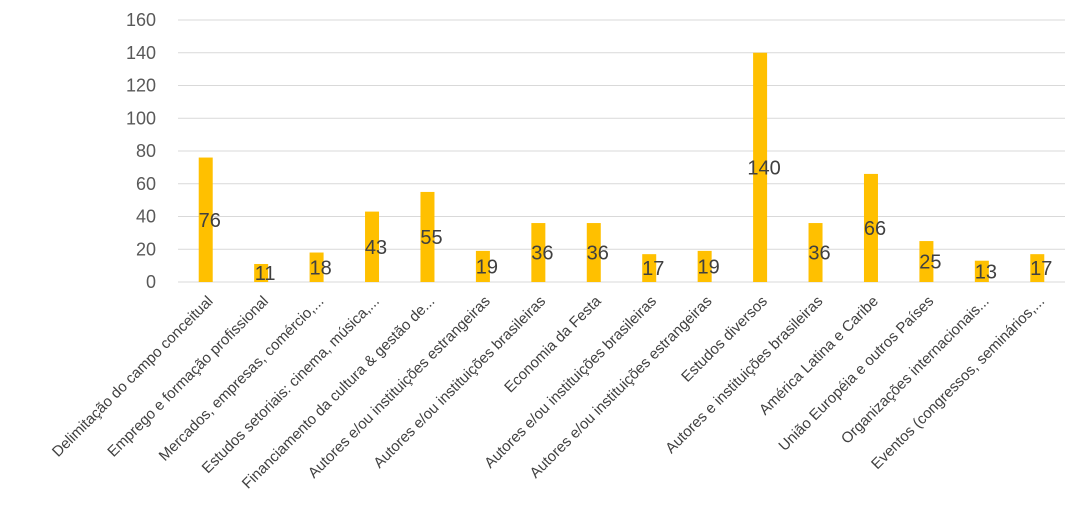 This screenshot has height=531, width=1073. Describe the element at coordinates (376, 248) in the screenshot. I see `data-label: 43` at that location.